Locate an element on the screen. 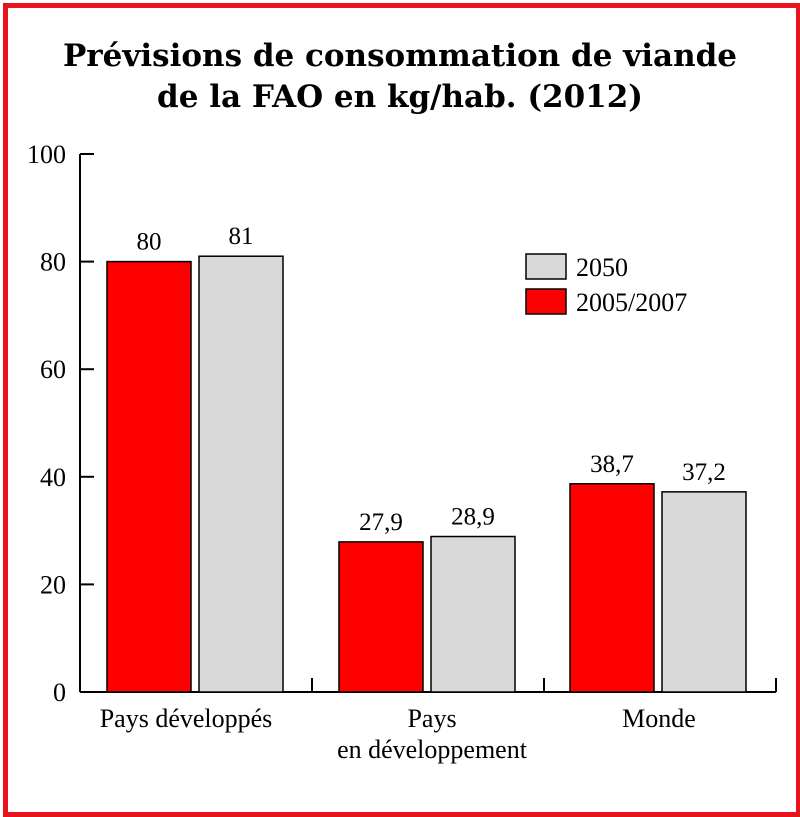  y-tick-label: 20 is located at coordinates (53, 584).